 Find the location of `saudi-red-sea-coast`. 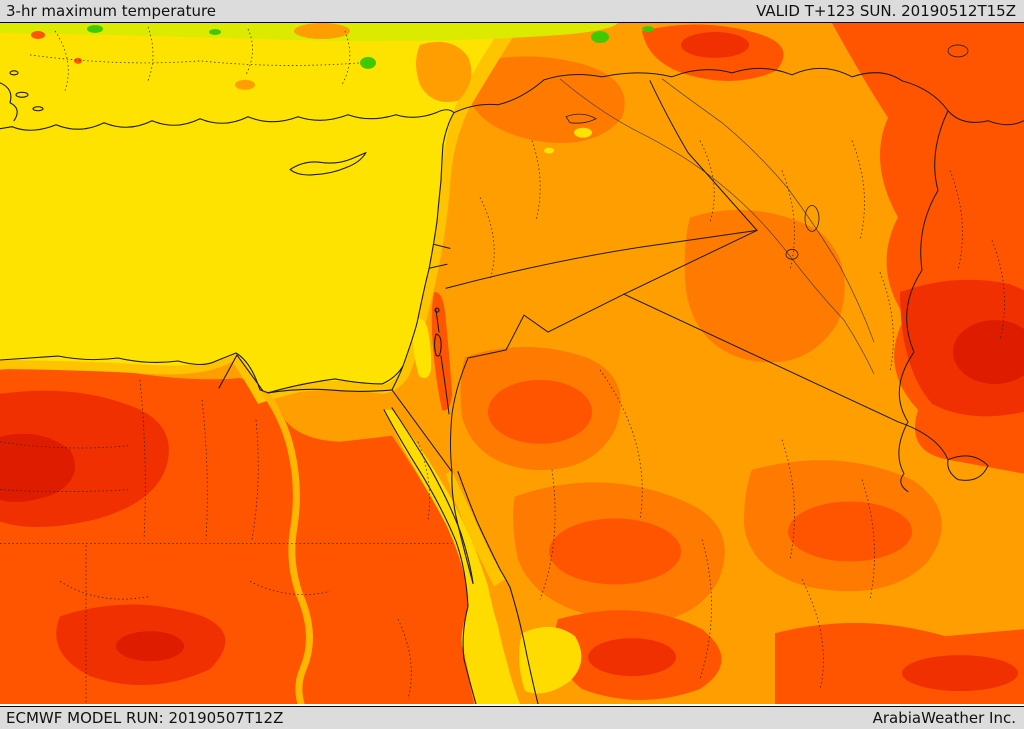

saudi-red-sea-coast is located at coordinates (524, 645).